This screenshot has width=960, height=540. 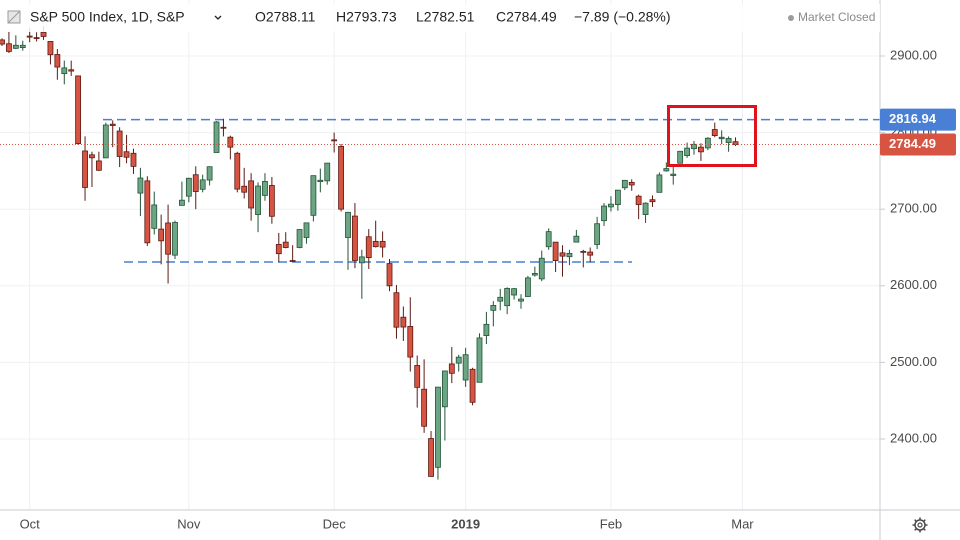 I want to click on header-bg, so click(x=440, y=18).